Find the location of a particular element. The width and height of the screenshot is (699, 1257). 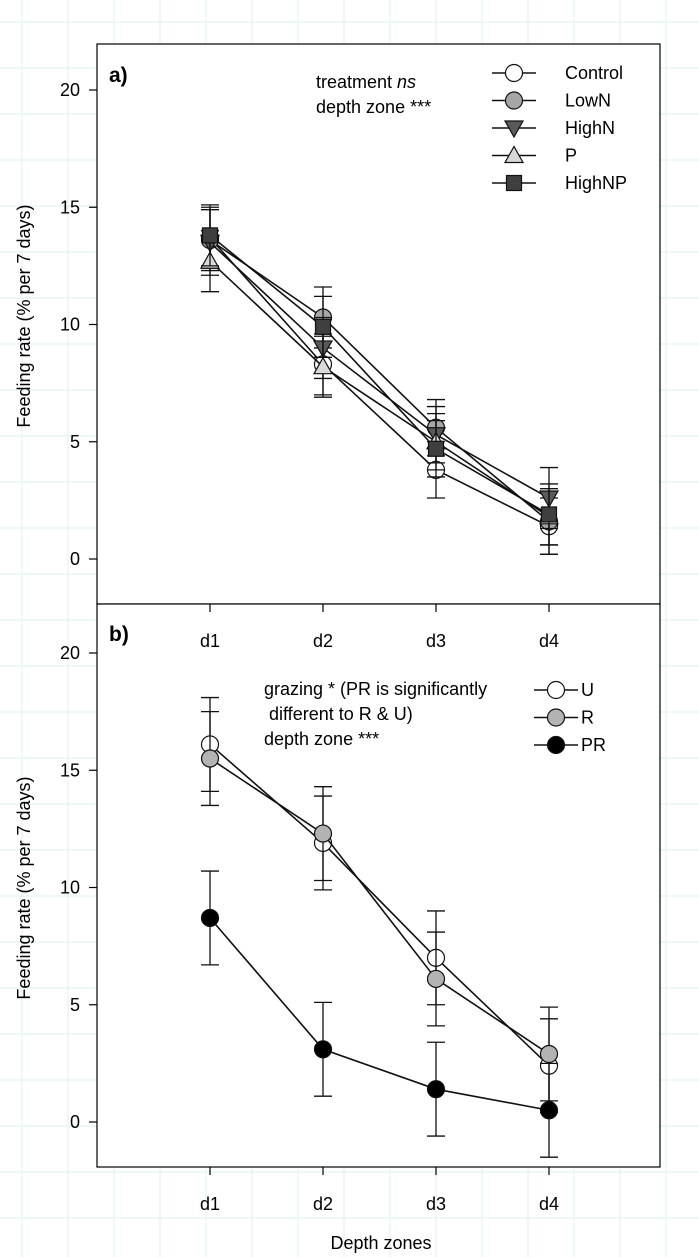

legend-label: P is located at coordinates (571, 156).